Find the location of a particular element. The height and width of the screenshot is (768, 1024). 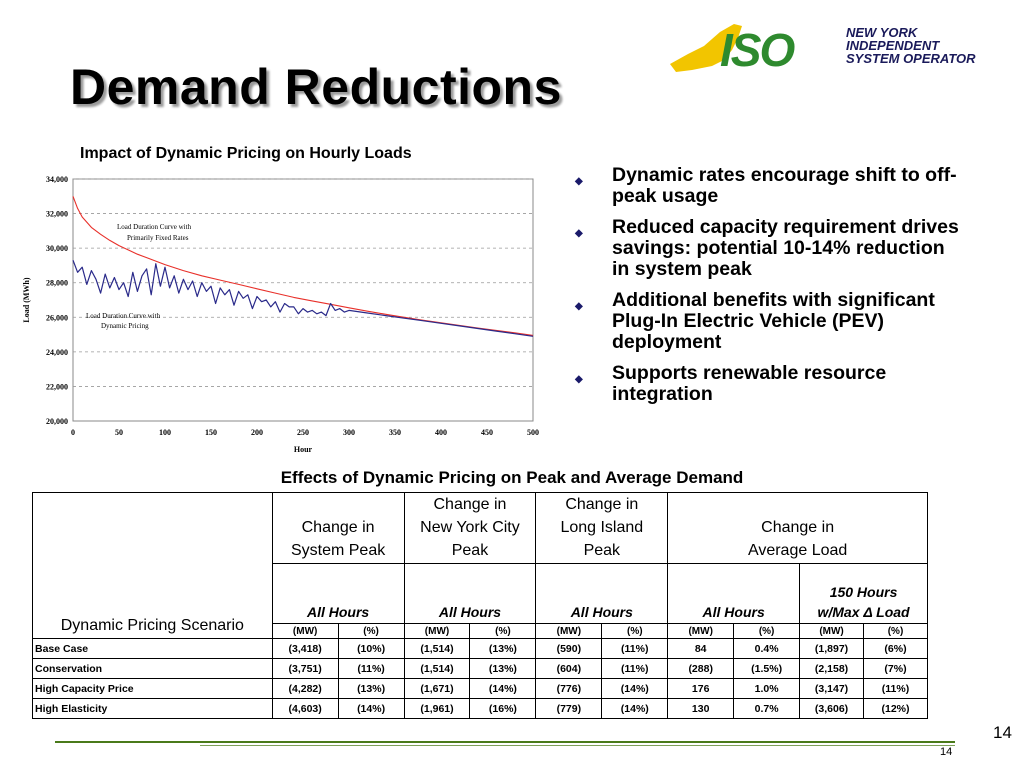

x-tick-label: 50 is located at coordinates (119, 432).